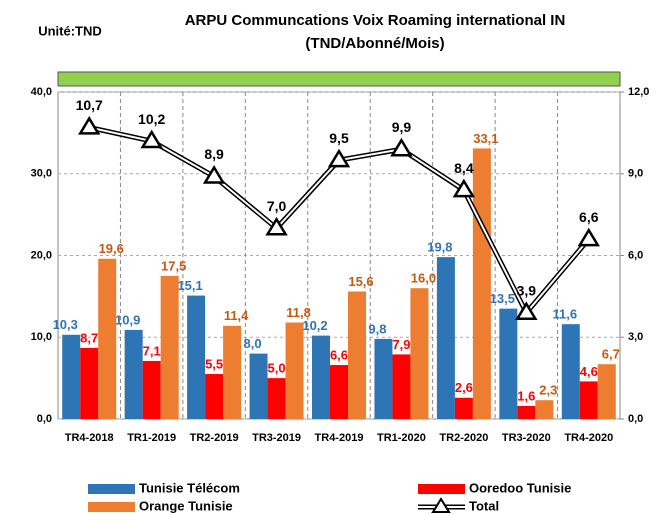  Describe the element at coordinates (70, 30) in the screenshot. I see `unit-annotation: Unité:TND` at that location.